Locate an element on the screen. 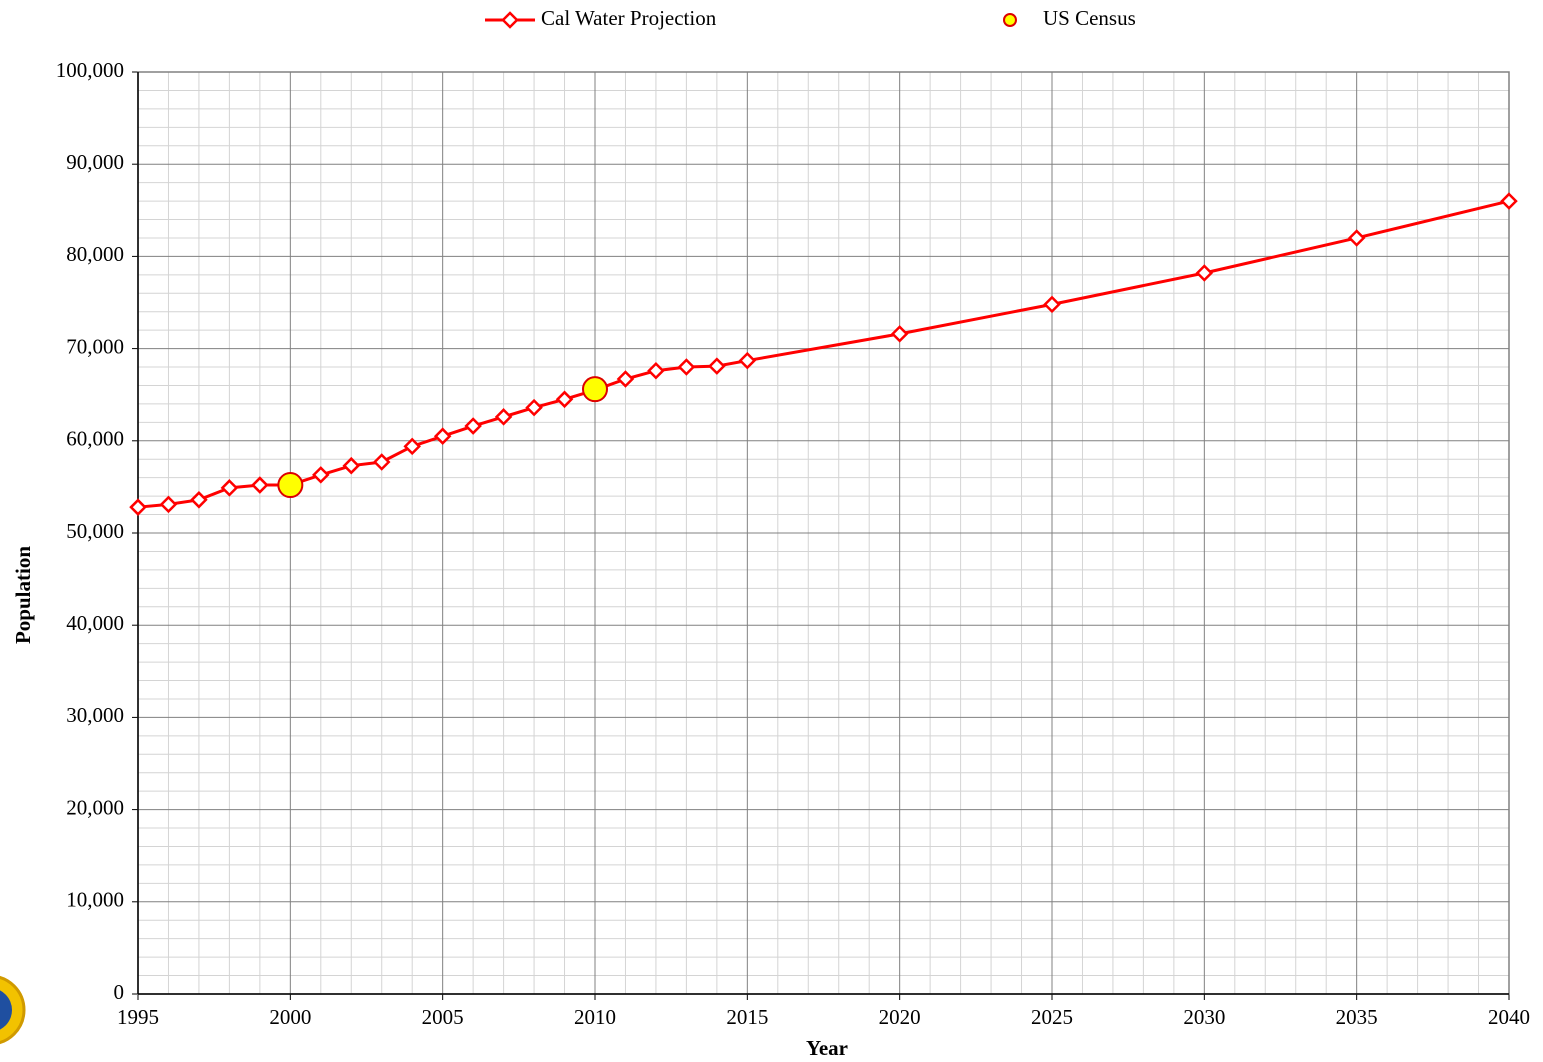  y-tick-label: 60,000 is located at coordinates (95, 439).